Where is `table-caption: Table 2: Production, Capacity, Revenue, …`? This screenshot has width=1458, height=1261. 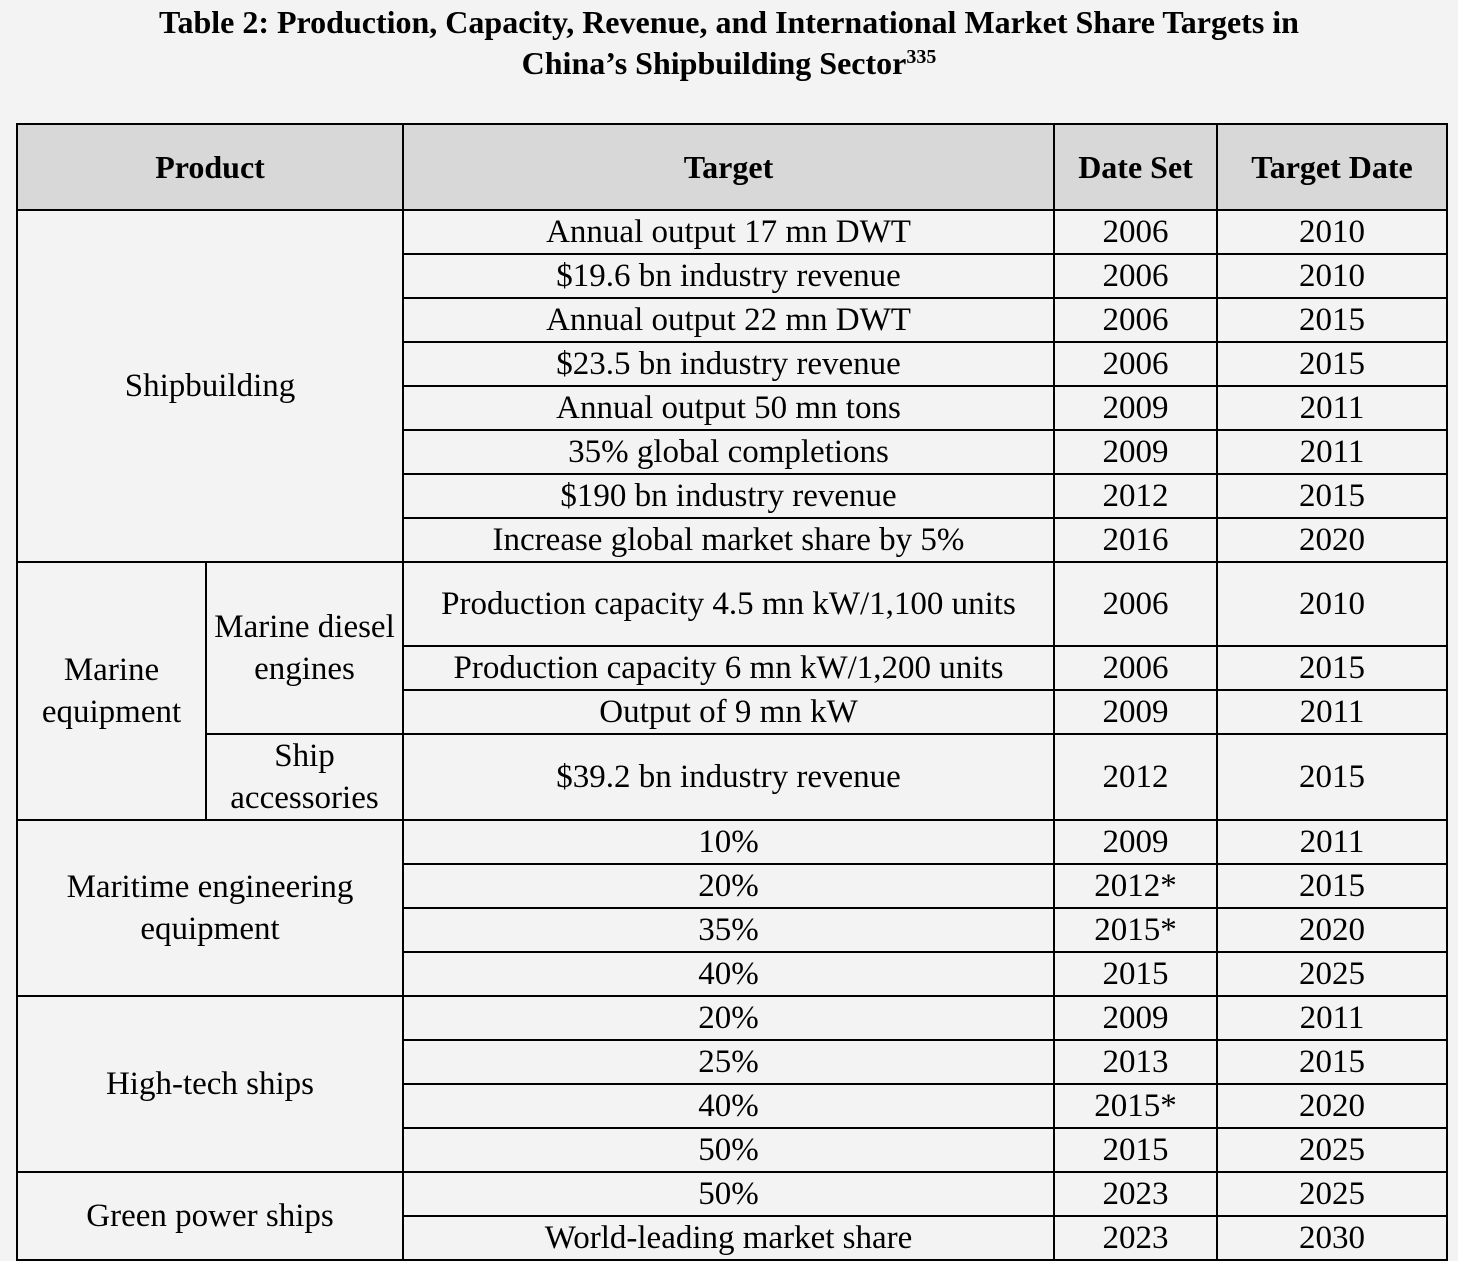 table-caption: Table 2: Production, Capacity, Revenue, … is located at coordinates (729, 42).